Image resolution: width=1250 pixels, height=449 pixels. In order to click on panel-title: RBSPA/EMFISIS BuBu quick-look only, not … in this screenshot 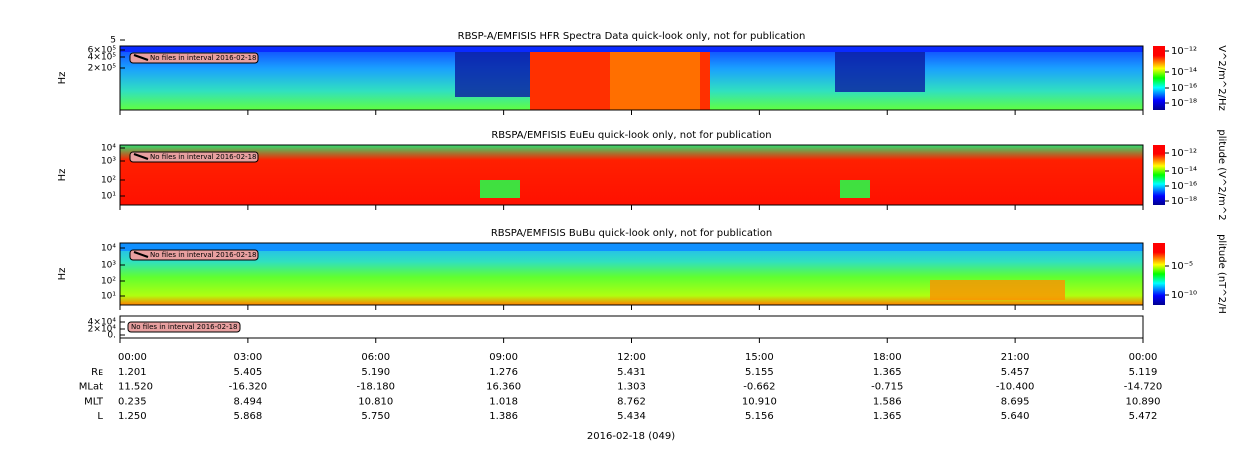, I will do `click(631, 233)`.